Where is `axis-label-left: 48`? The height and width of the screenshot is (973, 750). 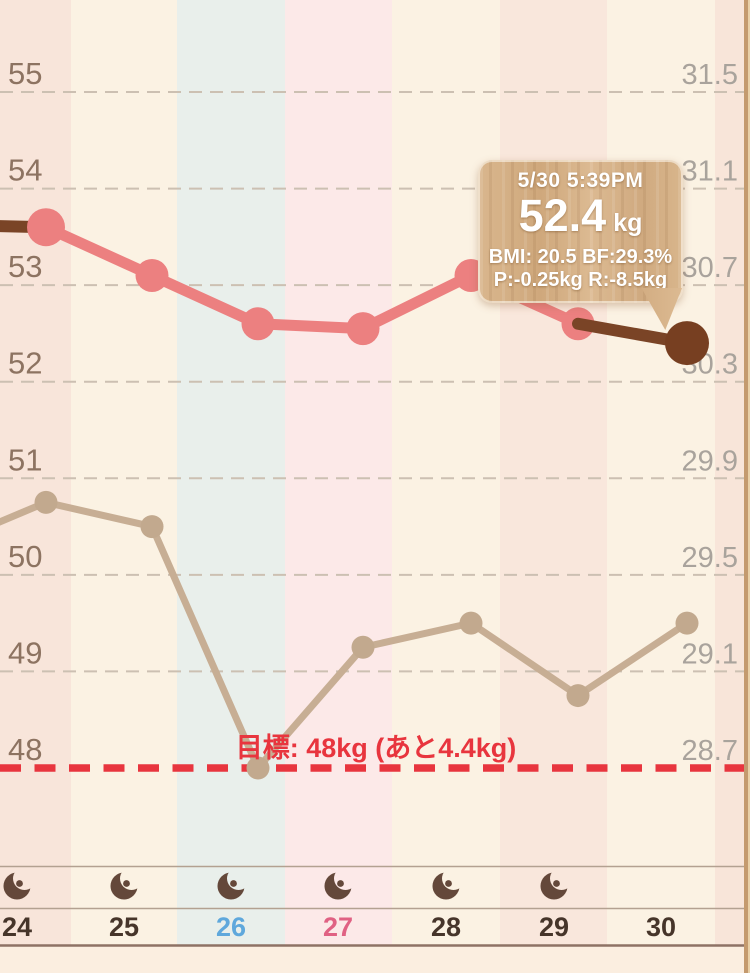
axis-label-left: 48 is located at coordinates (25, 749).